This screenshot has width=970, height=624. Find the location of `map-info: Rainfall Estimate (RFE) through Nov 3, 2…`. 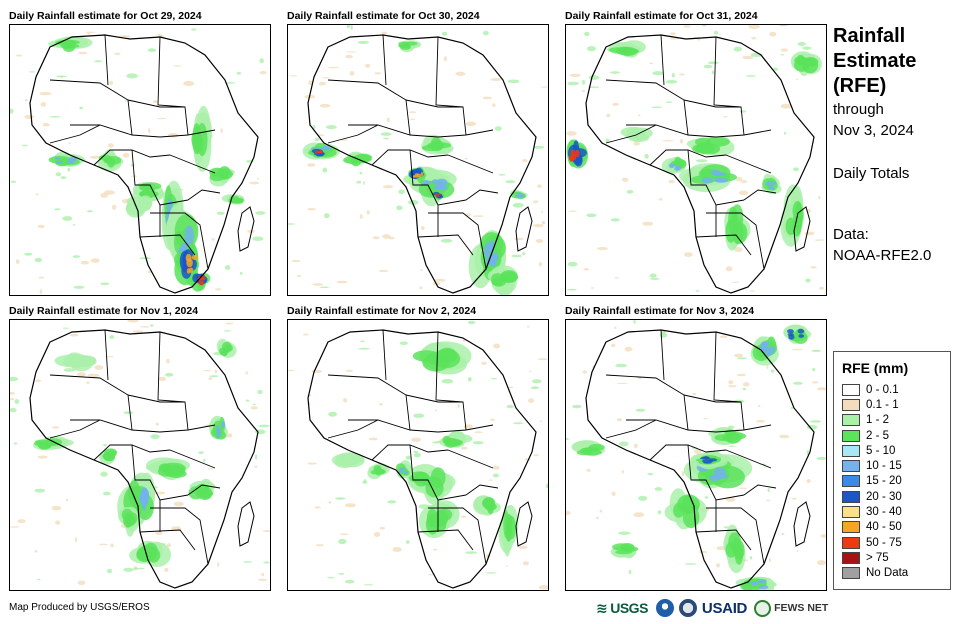

map-info: Rainfall Estimate (RFE) through Nov 3, 2… is located at coordinates (898, 145).